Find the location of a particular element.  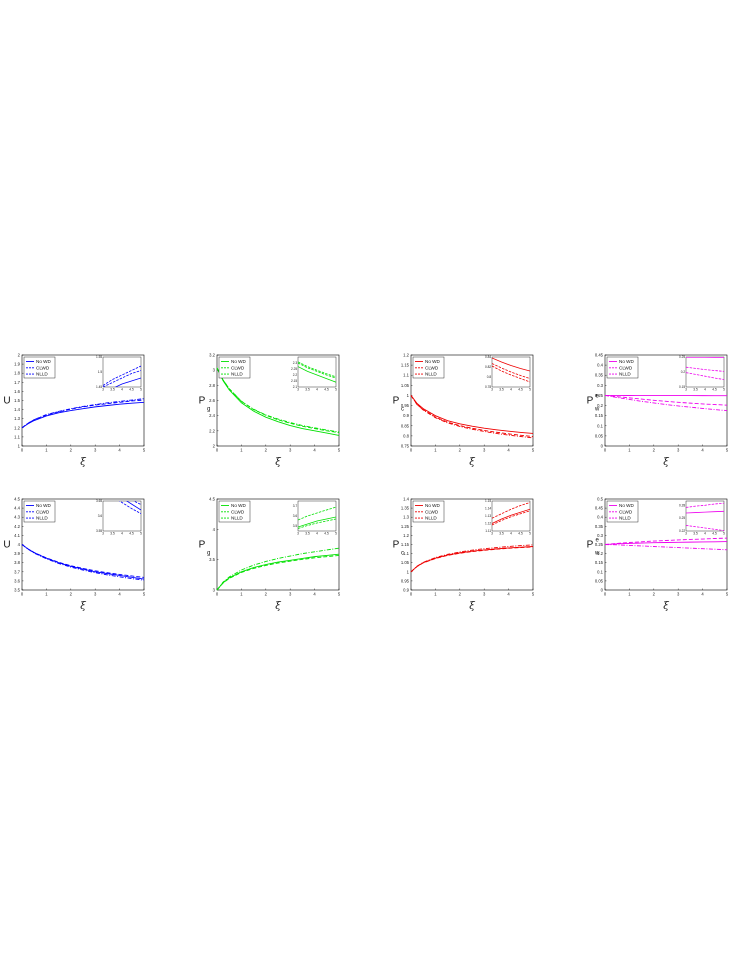

inset: 3 3.5 4 4.5 5 1.11 1.12 1.13 1.14 1.15 is located at coordinates (508, 517).